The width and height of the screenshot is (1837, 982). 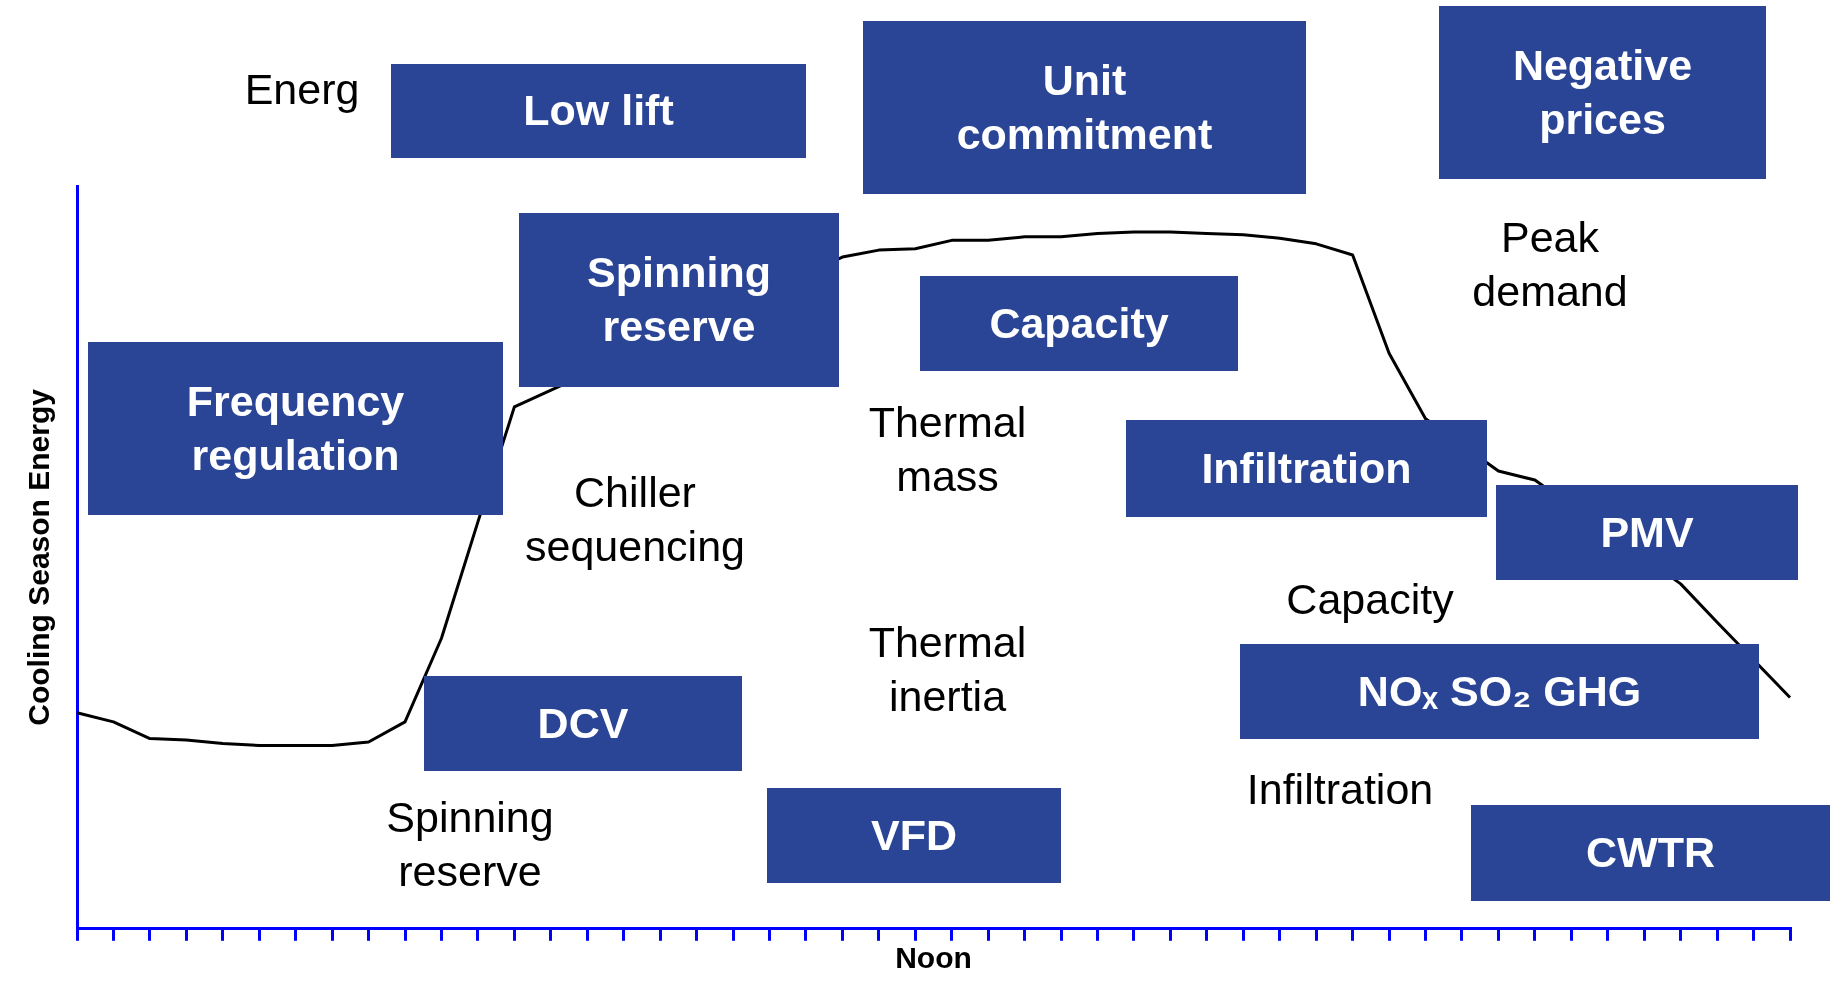 I want to click on annotation: Peak demand, so click(x=1550, y=264).